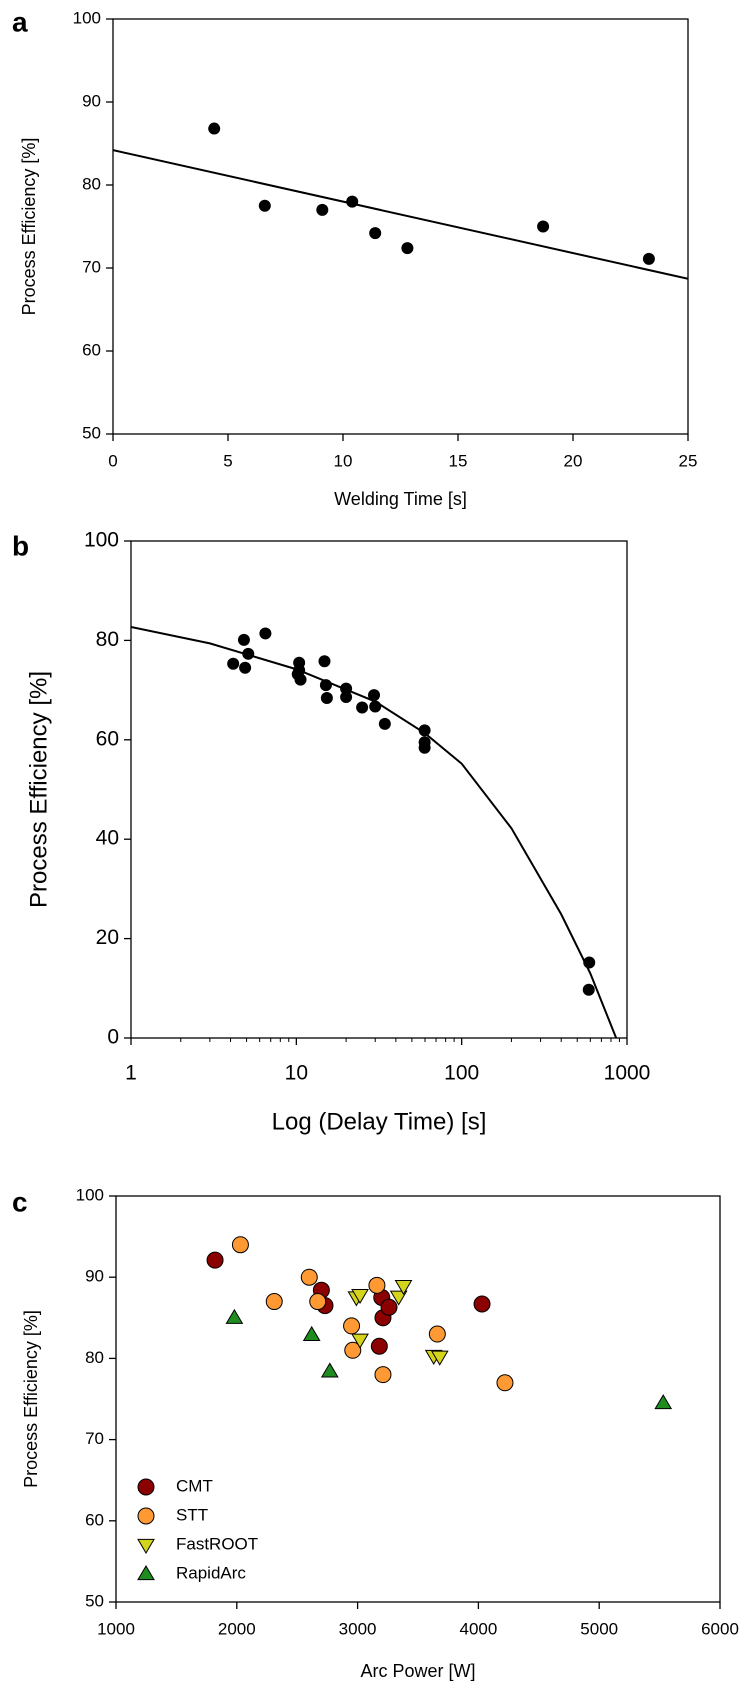 The width and height of the screenshot is (754, 1700). I want to click on legend-label: CMT, so click(194, 1485).